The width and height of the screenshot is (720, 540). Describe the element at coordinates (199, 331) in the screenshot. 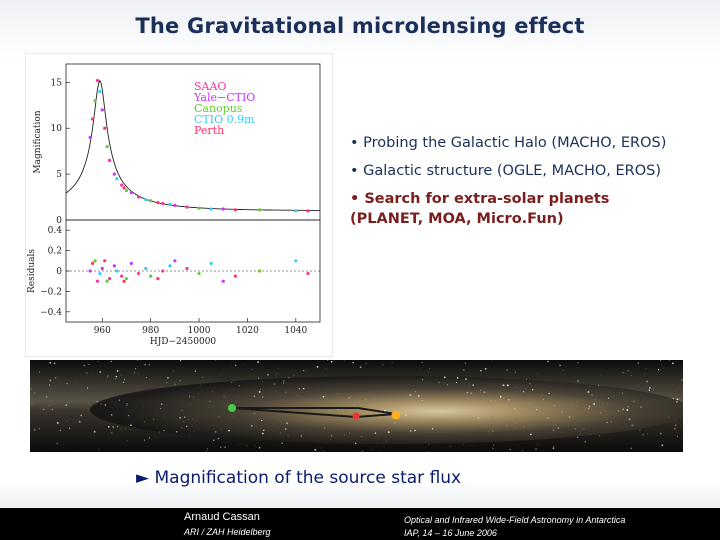

I see `x-tick-label: 1000` at that location.